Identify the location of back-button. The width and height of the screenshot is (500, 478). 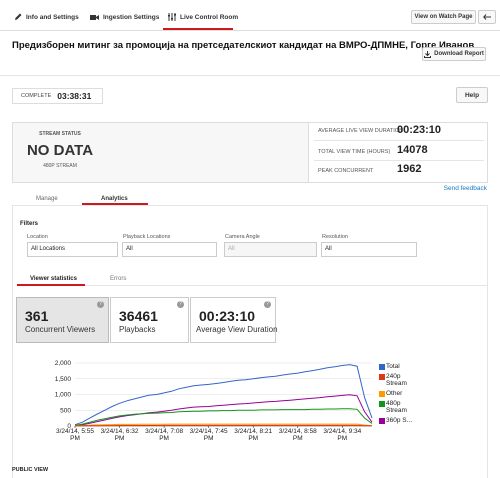
(487, 17).